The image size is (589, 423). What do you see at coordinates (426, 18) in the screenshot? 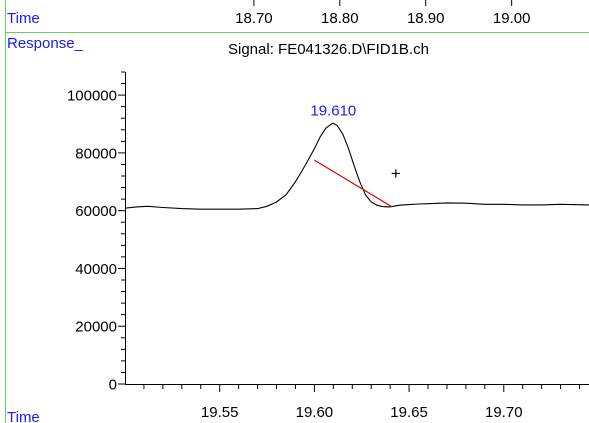
I see `top-tick-label: 18.90` at bounding box center [426, 18].